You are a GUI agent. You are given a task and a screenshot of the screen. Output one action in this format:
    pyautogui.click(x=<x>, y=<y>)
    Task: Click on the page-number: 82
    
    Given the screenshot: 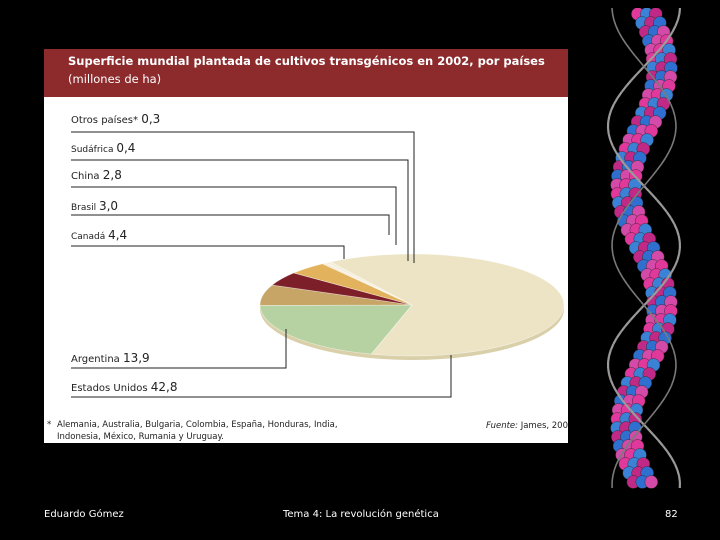 What is the action you would take?
    pyautogui.click(x=671, y=514)
    